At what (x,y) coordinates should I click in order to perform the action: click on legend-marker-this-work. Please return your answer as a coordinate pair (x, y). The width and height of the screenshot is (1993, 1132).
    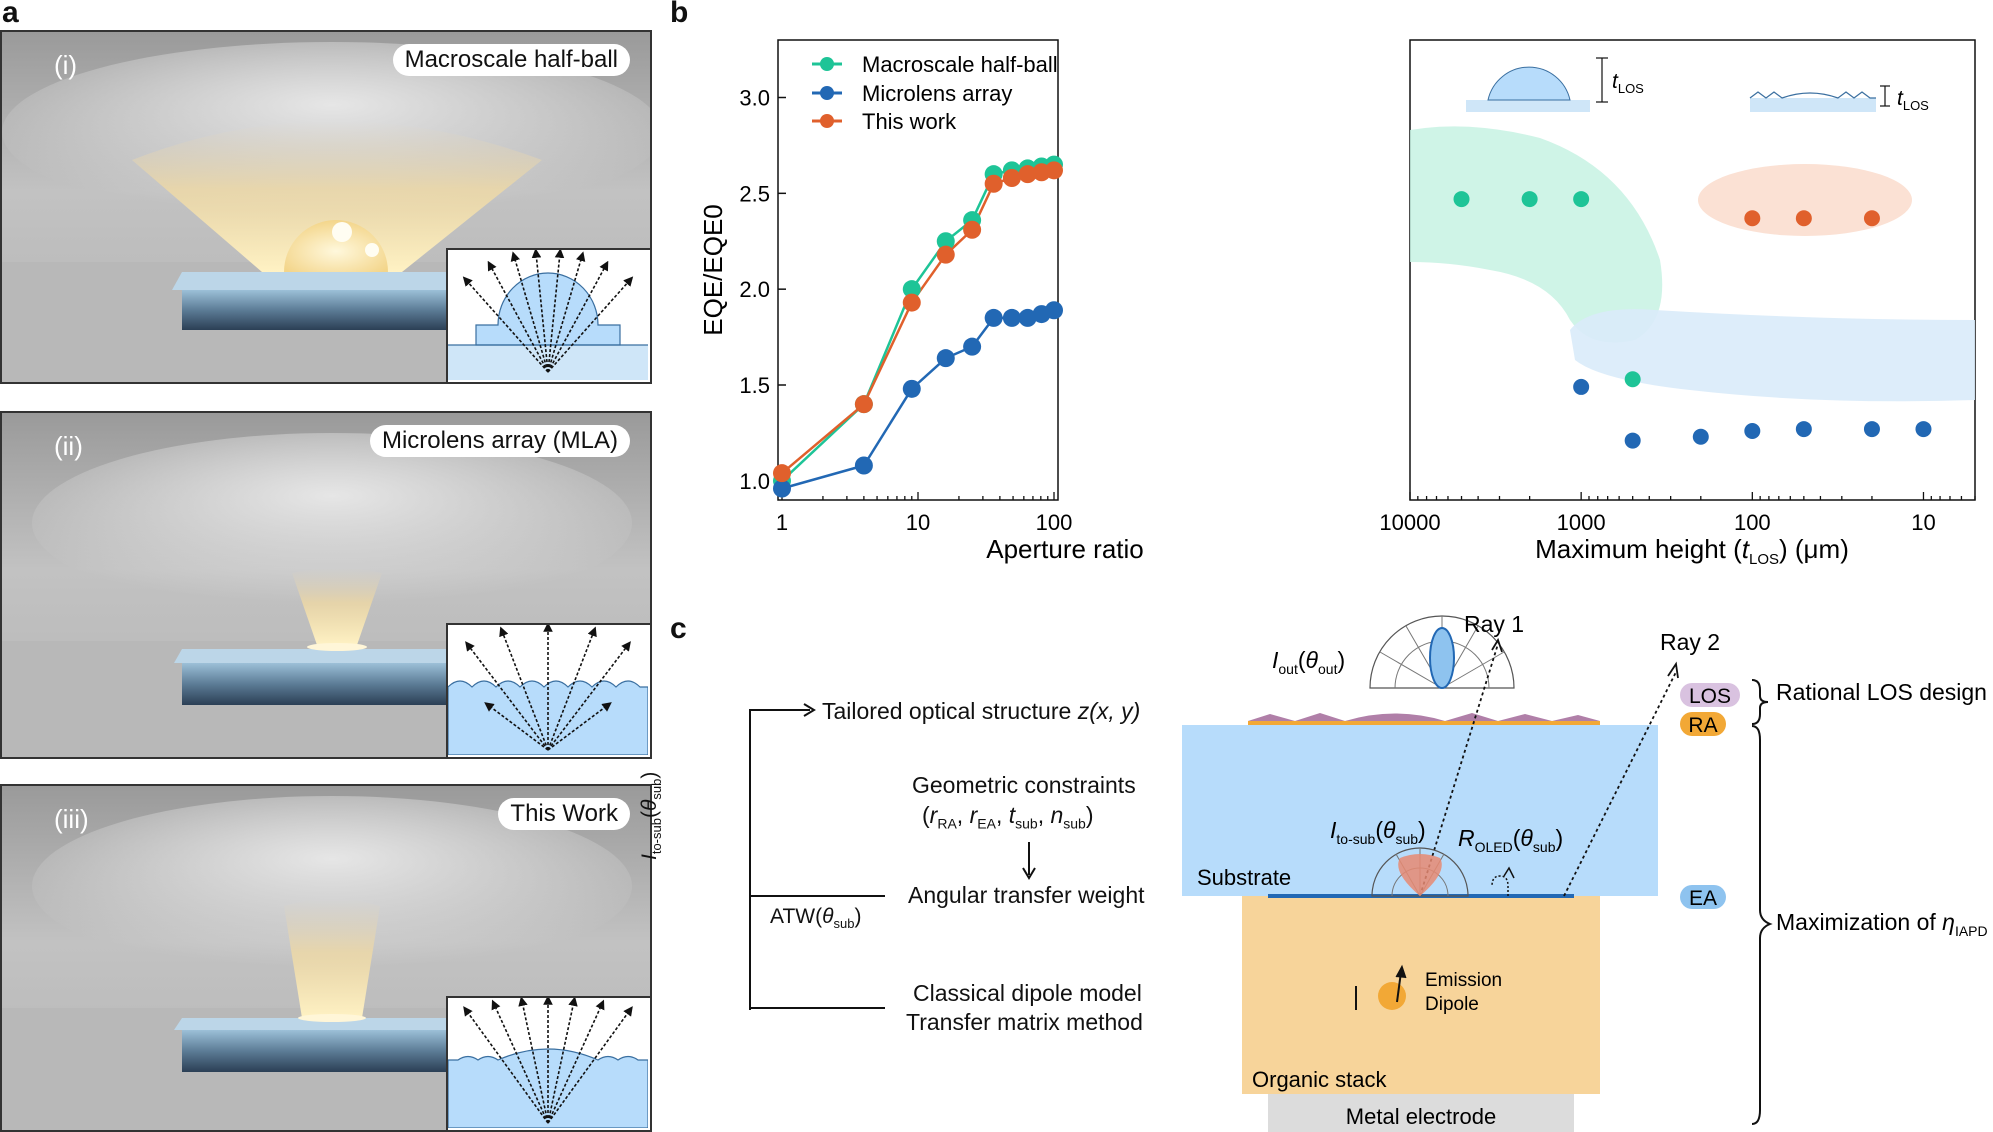
    Looking at the image, I should click on (827, 121).